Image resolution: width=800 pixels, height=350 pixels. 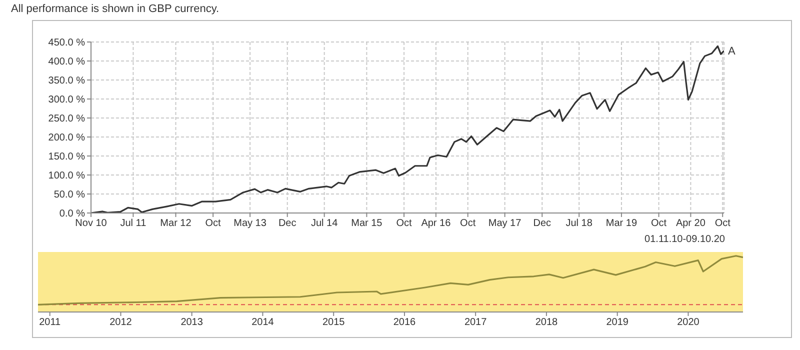 I want to click on y-tick-label: 150.0 %, so click(x=67, y=157).